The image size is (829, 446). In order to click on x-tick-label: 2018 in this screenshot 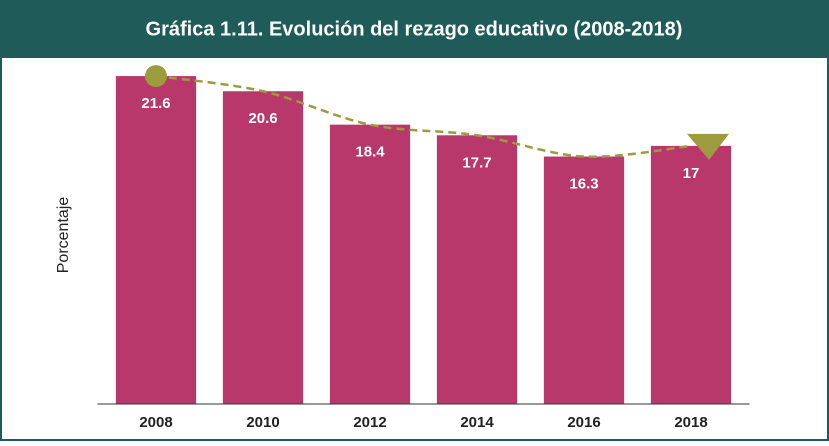, I will do `click(690, 422)`.